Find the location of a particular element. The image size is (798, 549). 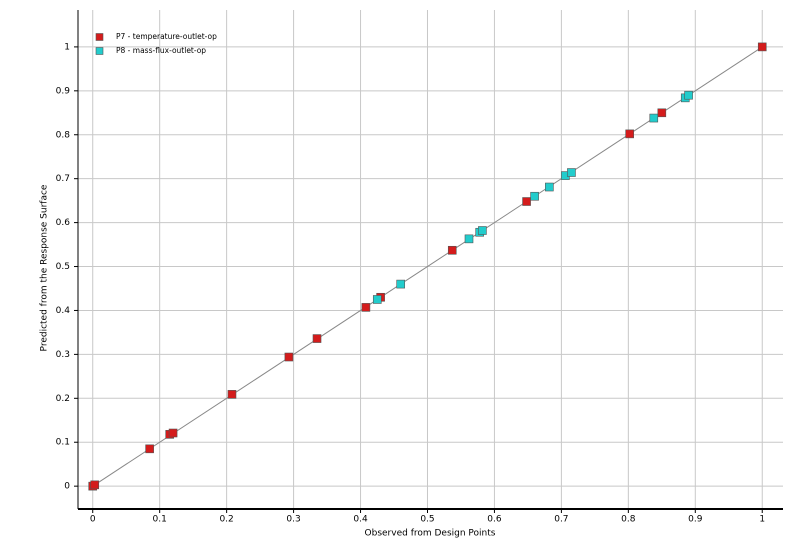

x-axis-label: Observed from Design Points is located at coordinates (430, 534).